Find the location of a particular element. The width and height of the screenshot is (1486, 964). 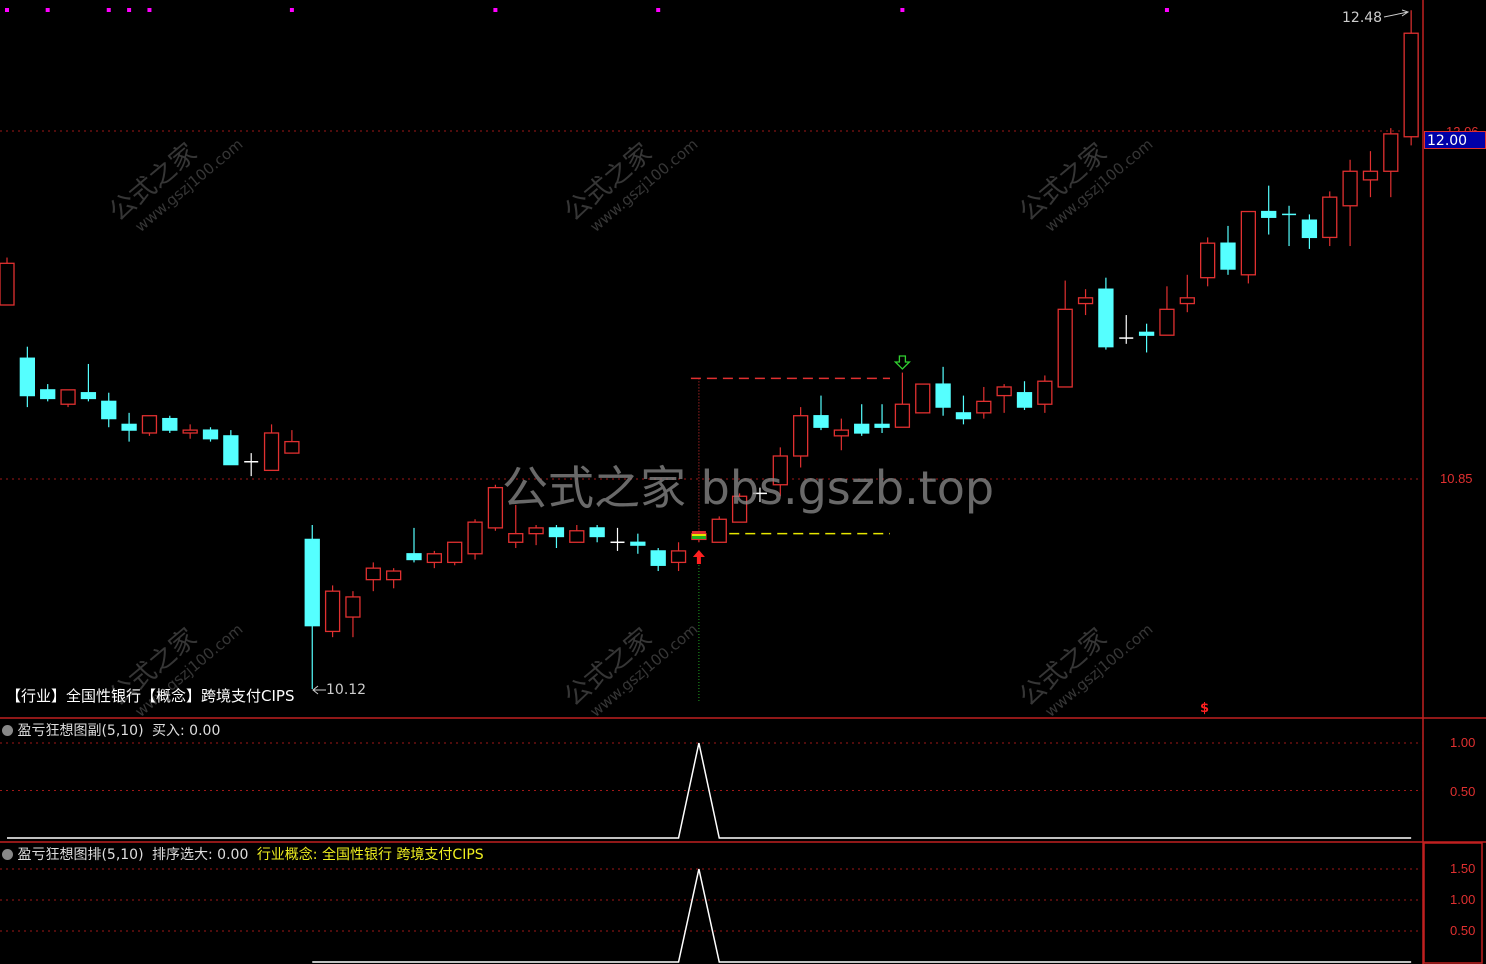

sell-arrow-icon is located at coordinates (902, 362).